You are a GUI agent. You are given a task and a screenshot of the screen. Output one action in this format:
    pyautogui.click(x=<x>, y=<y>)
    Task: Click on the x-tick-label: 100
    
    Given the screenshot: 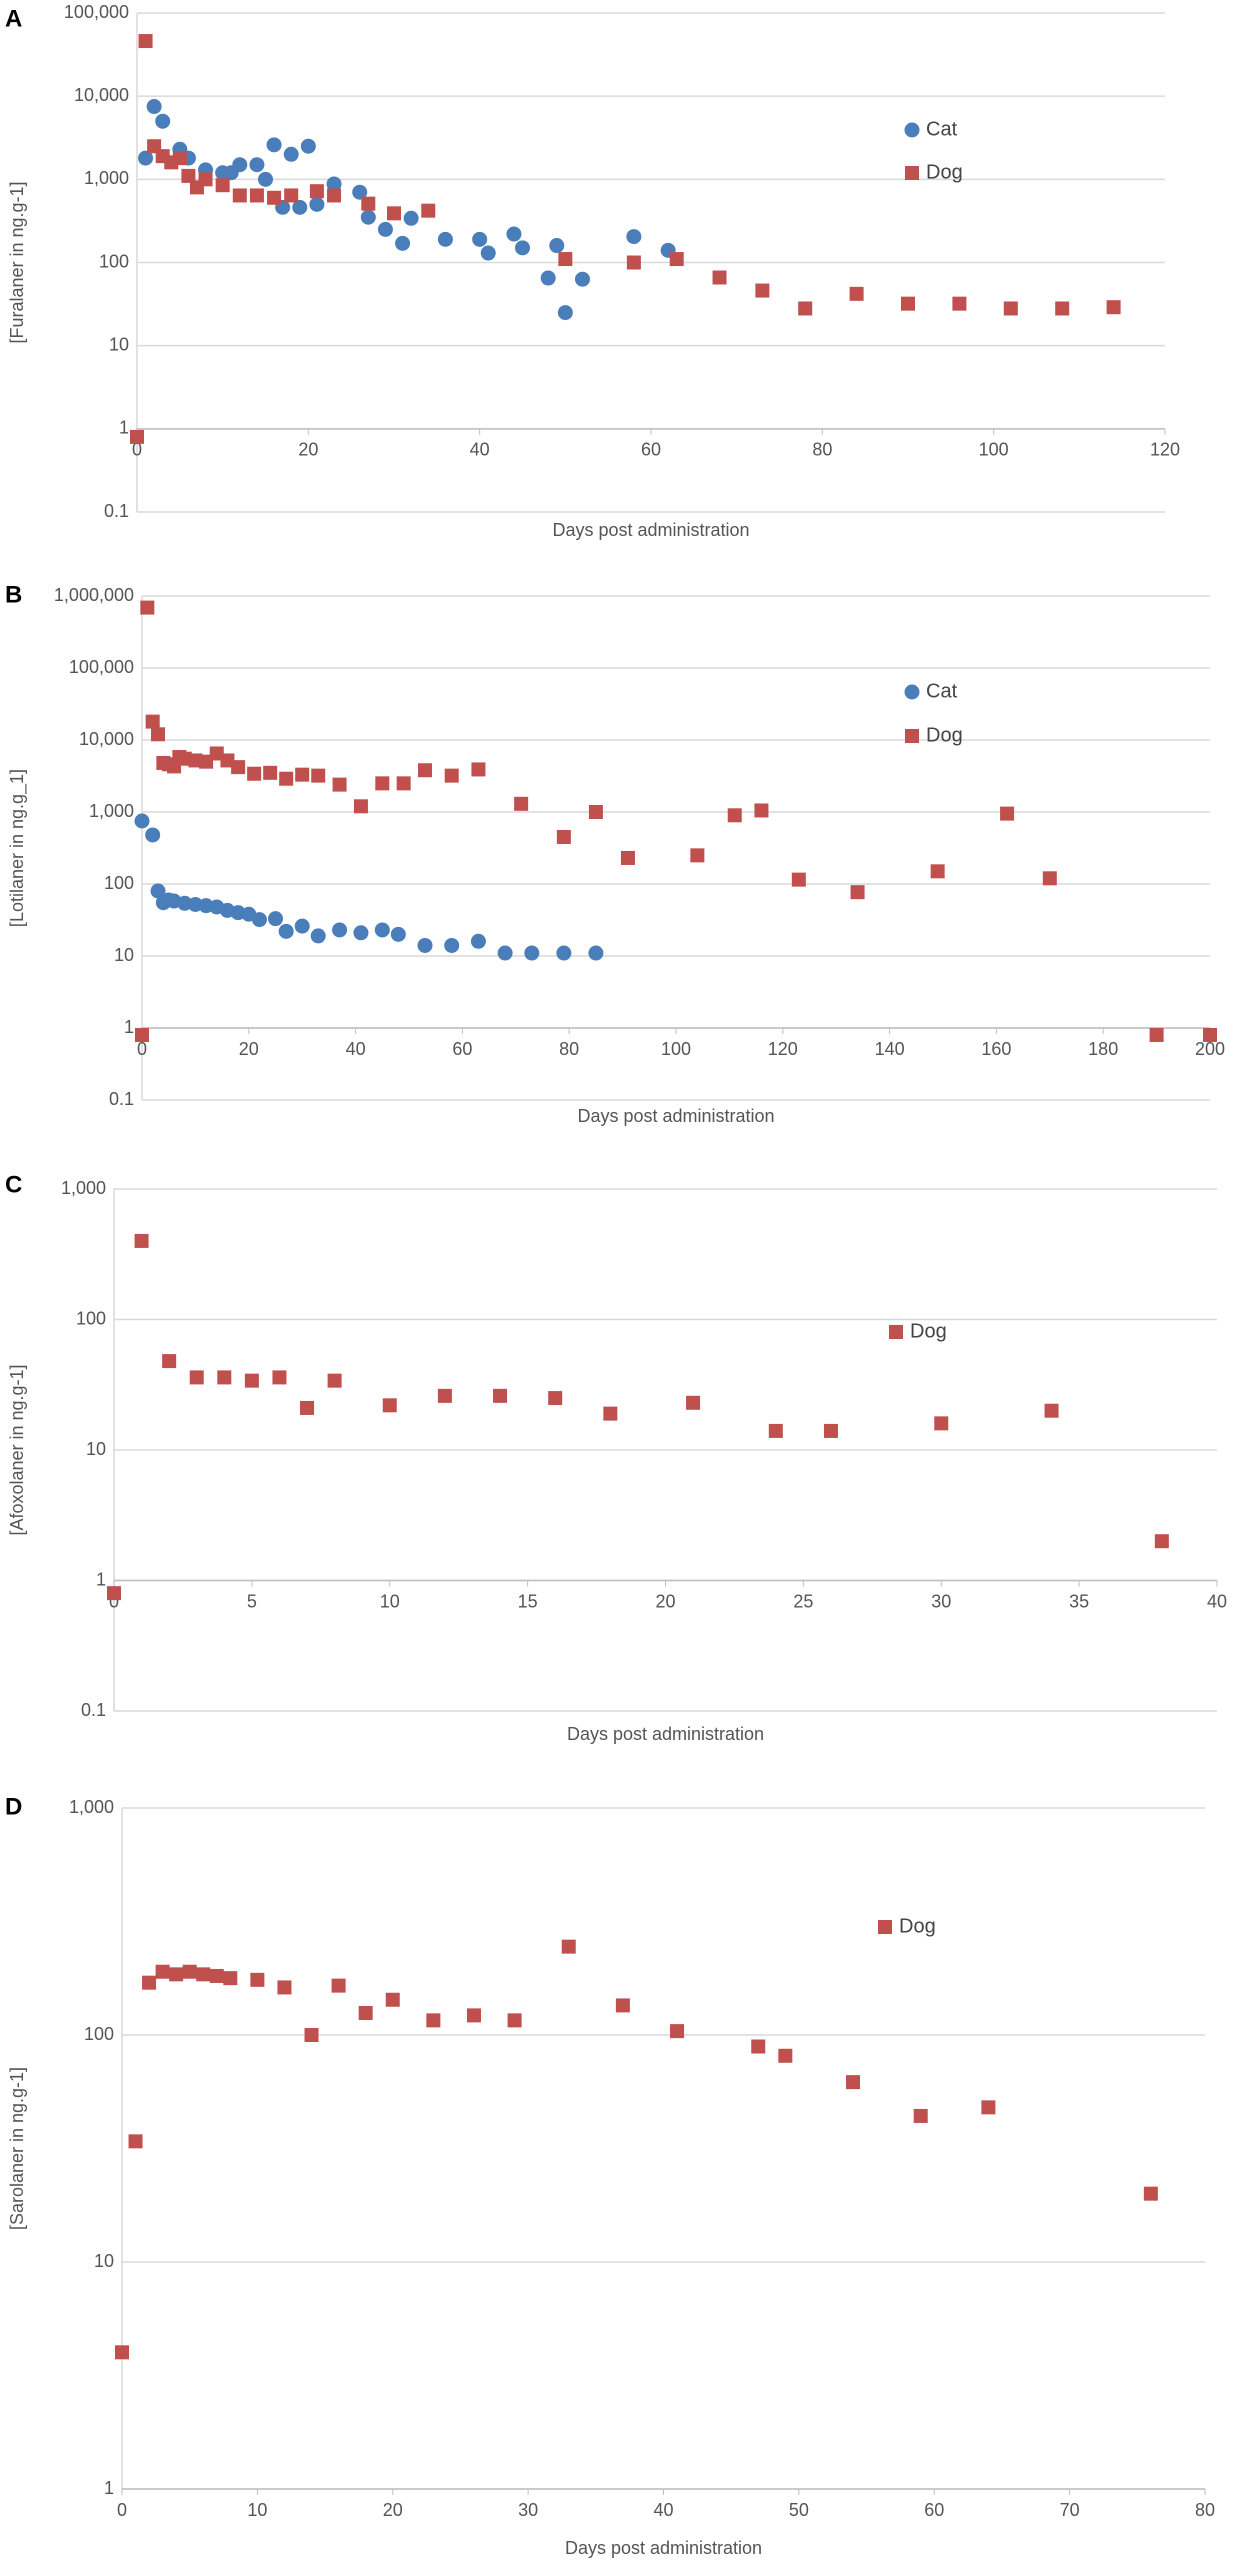 What is the action you would take?
    pyautogui.click(x=676, y=1049)
    